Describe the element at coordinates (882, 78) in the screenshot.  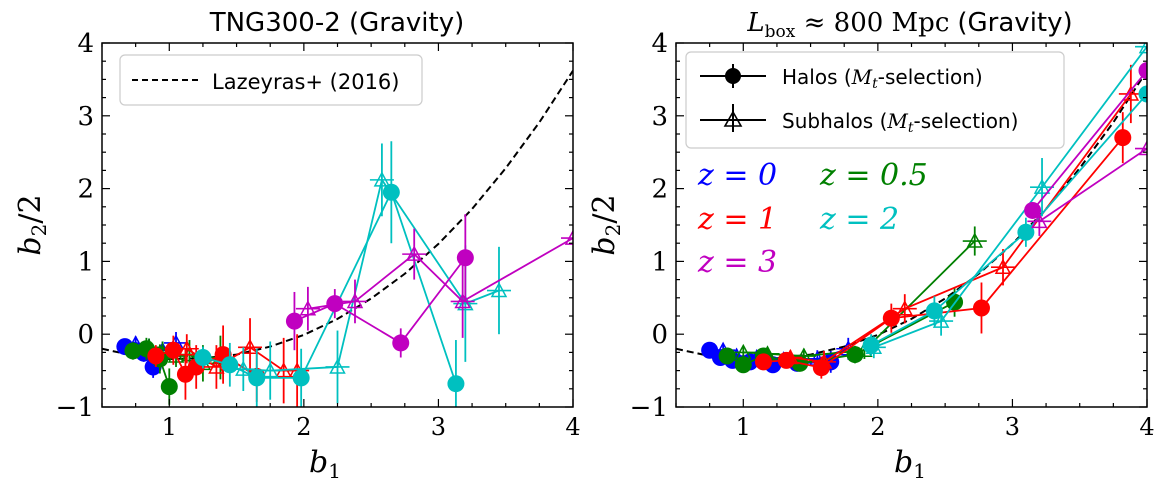
I see `legend-entry-halos: Halos (Mt-selection)` at that location.